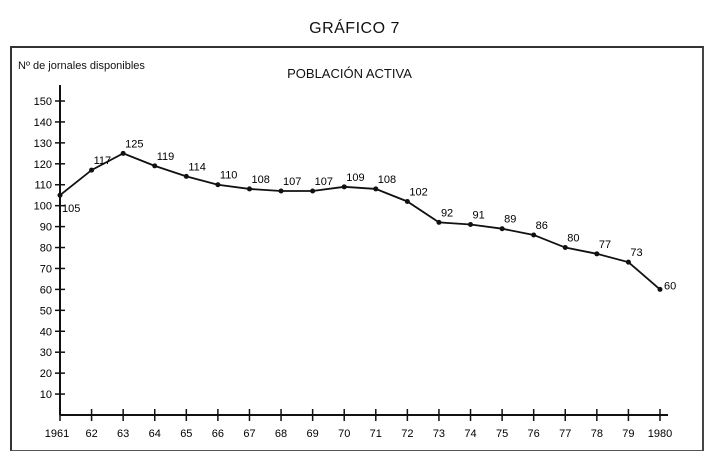  I want to click on x-tick-label: 71, so click(376, 434).